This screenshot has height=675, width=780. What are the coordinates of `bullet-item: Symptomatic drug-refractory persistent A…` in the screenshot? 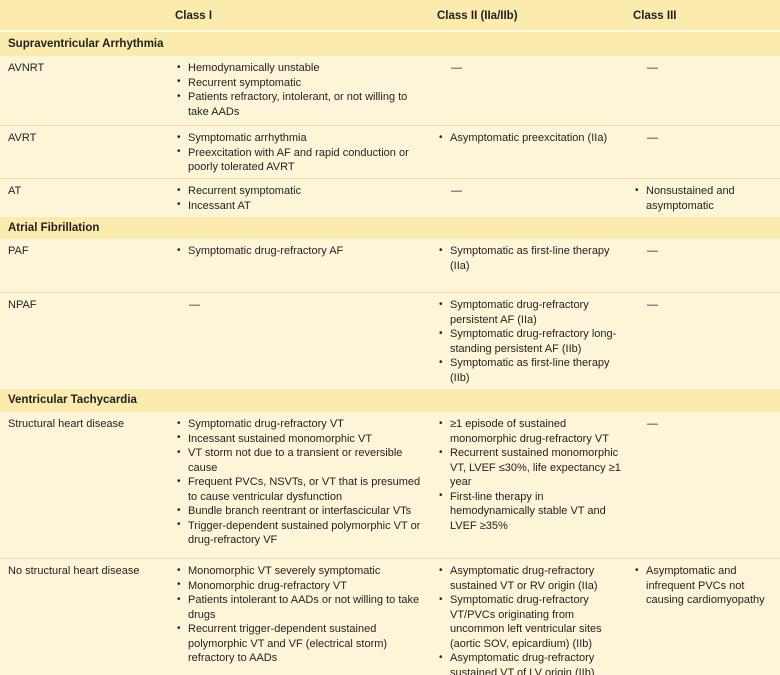 It's located at (530, 312).